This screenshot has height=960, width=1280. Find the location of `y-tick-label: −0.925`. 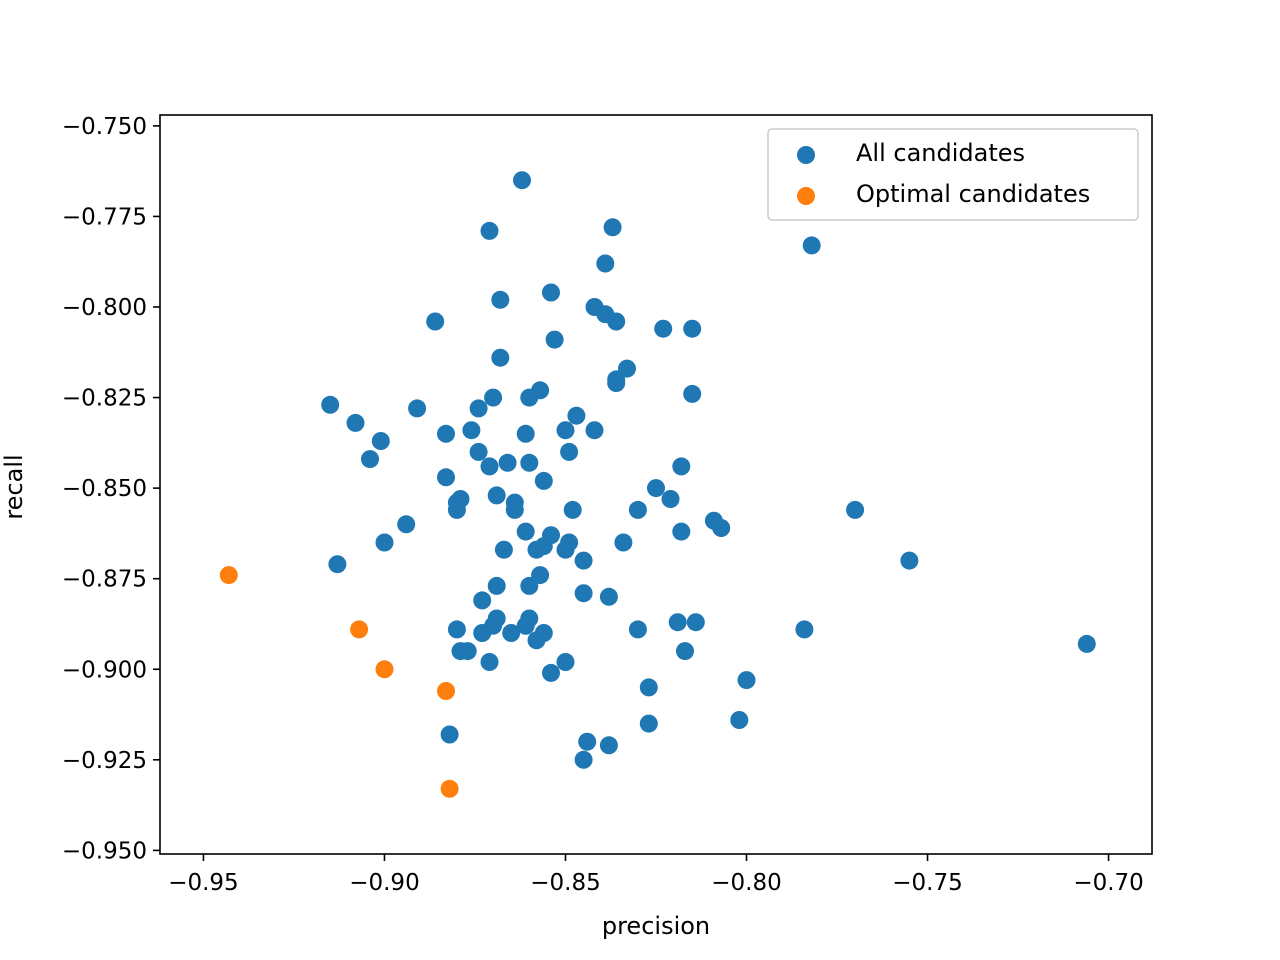

y-tick-label: −0.925 is located at coordinates (104, 761).